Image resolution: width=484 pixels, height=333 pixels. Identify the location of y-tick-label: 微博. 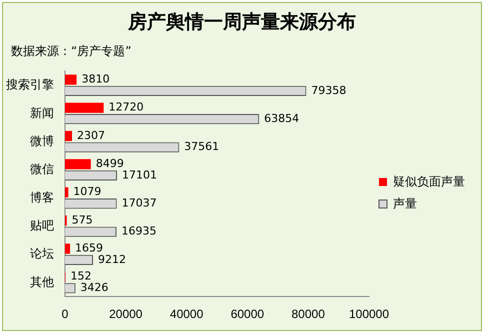
(42, 141).